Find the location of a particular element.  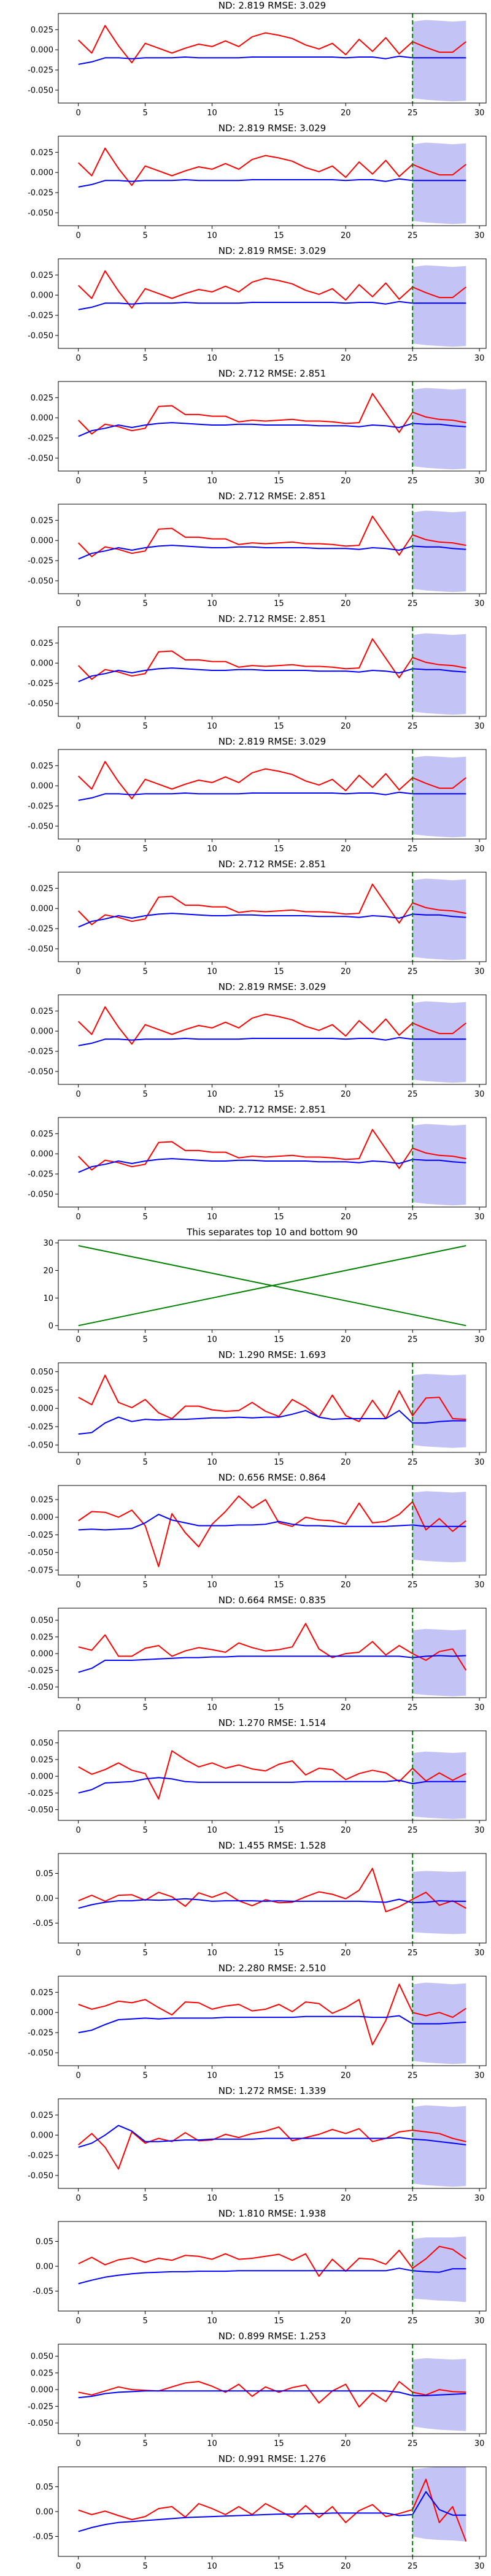

chart-title: ND: 0.656 RMSE: 0.864 is located at coordinates (272, 1477).